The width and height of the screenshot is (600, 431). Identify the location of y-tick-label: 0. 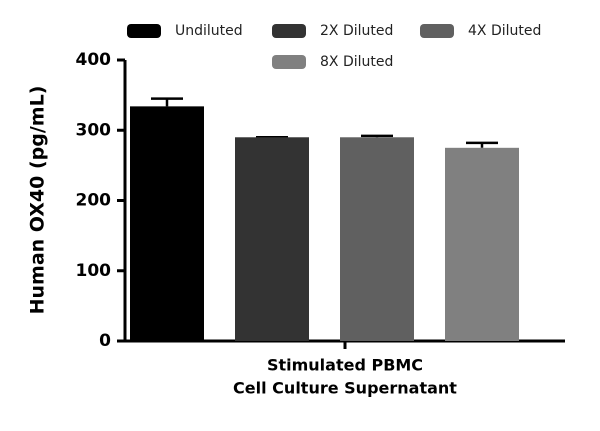
(105, 341).